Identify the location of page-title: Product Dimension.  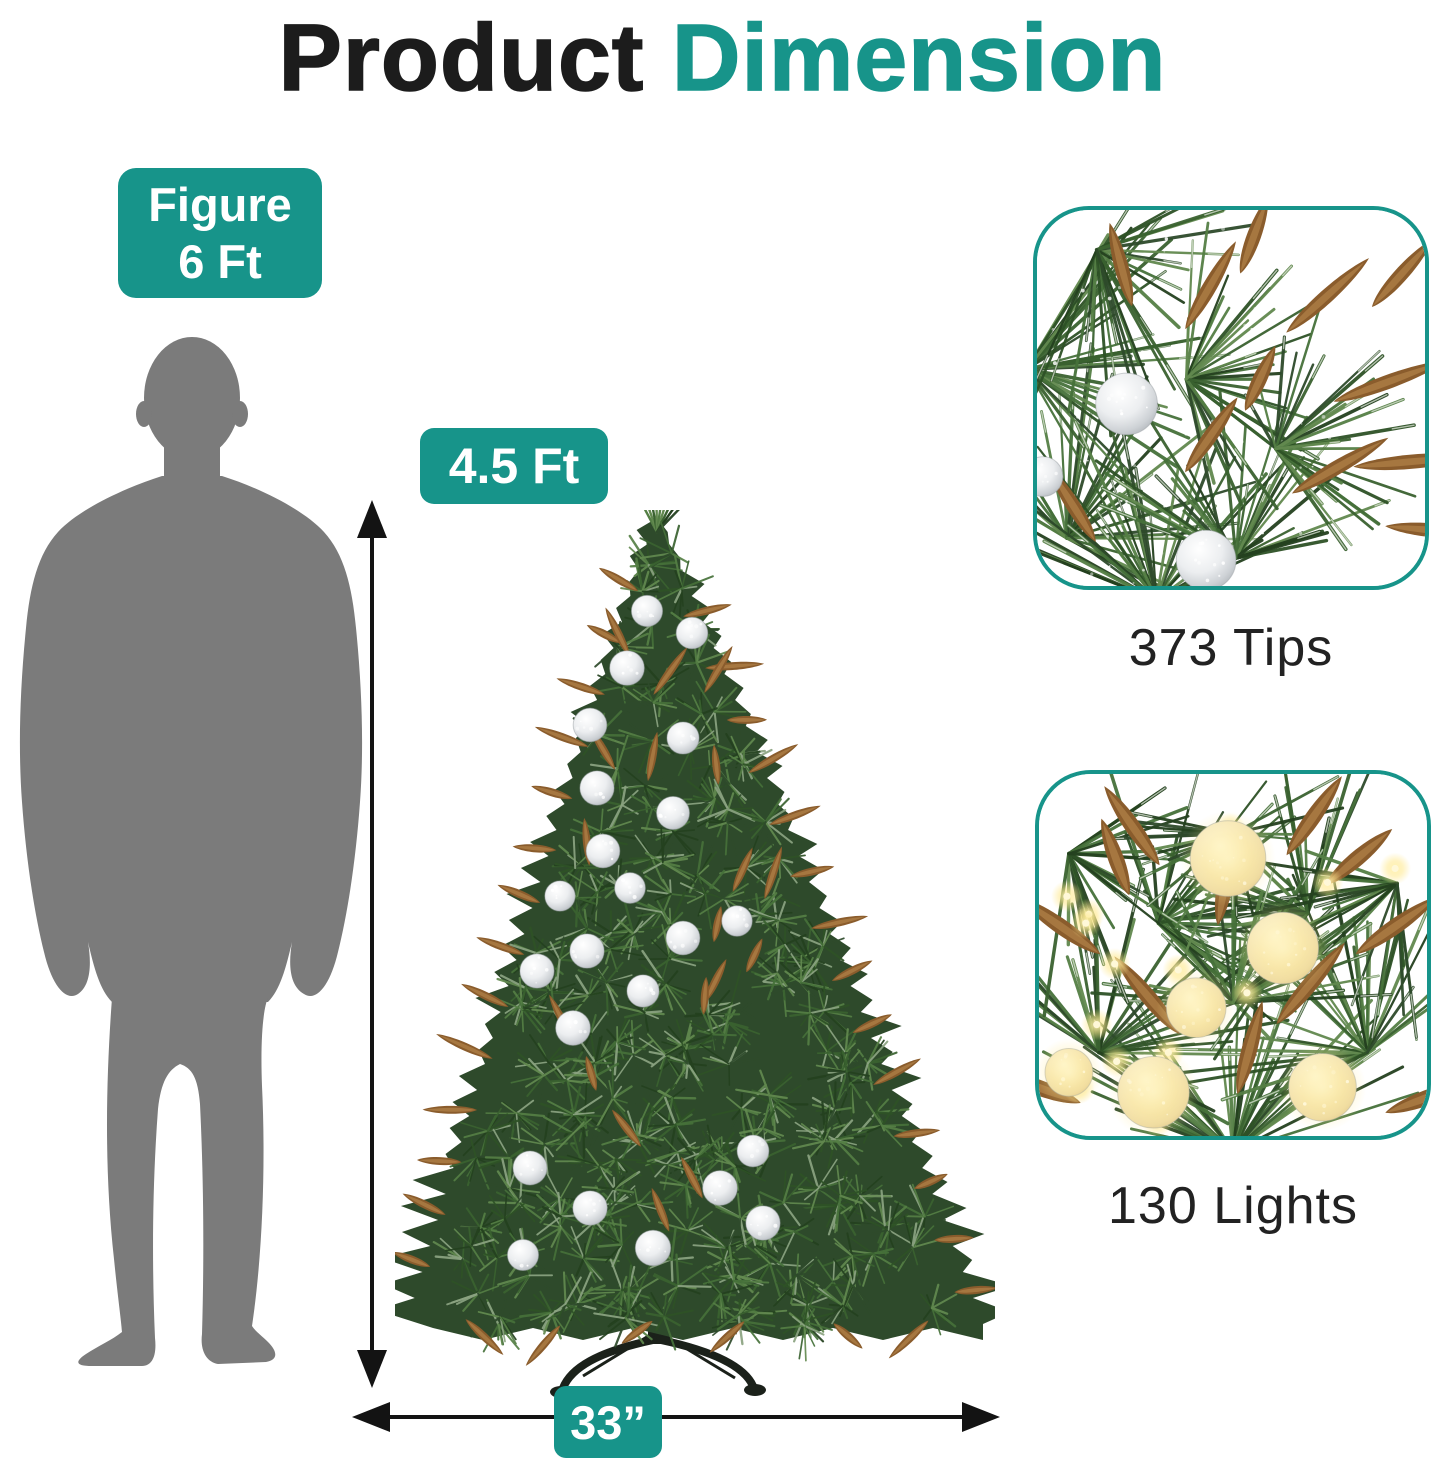
(722, 58).